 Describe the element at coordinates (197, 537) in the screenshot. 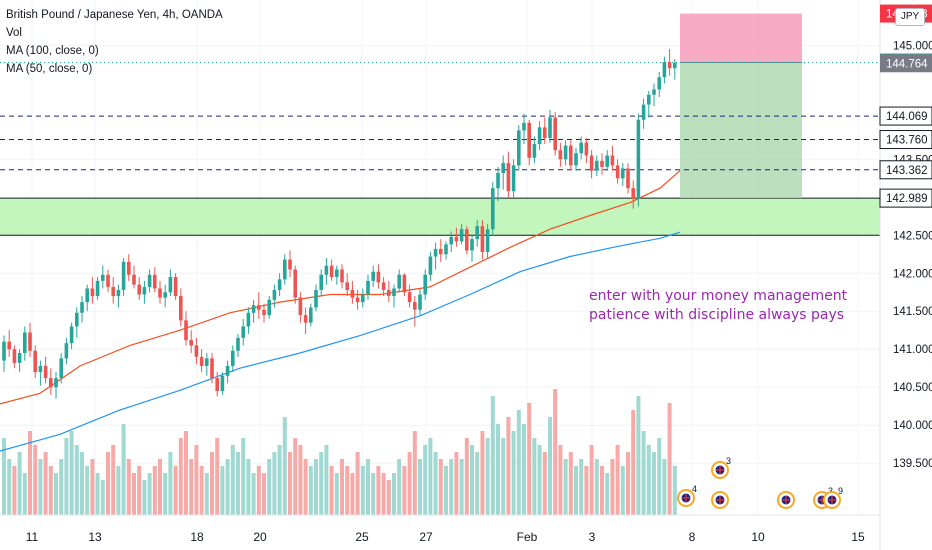

I see `x-tick-label: 18` at that location.